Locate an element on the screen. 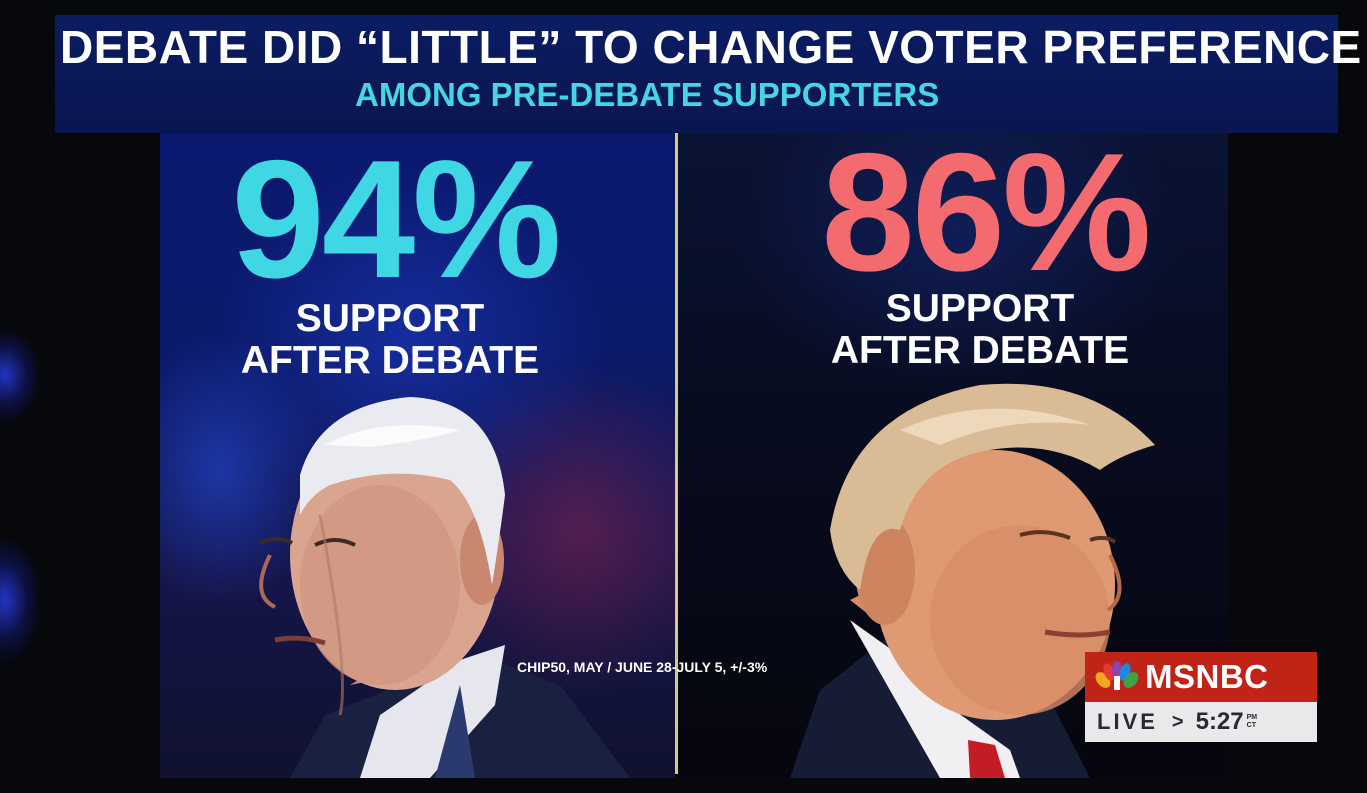 The image size is (1367, 793). source-note: CHIP50, MAY / JUNE 28-JULY 5, +/-3% is located at coordinates (642, 667).